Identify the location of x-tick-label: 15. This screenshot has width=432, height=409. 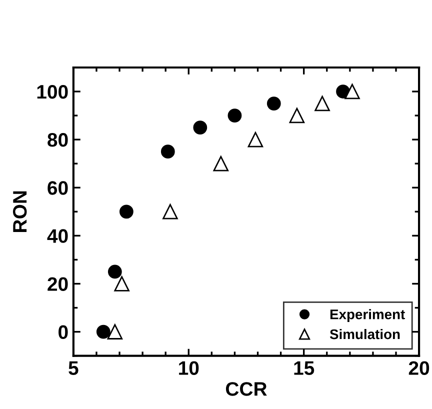
(304, 368).